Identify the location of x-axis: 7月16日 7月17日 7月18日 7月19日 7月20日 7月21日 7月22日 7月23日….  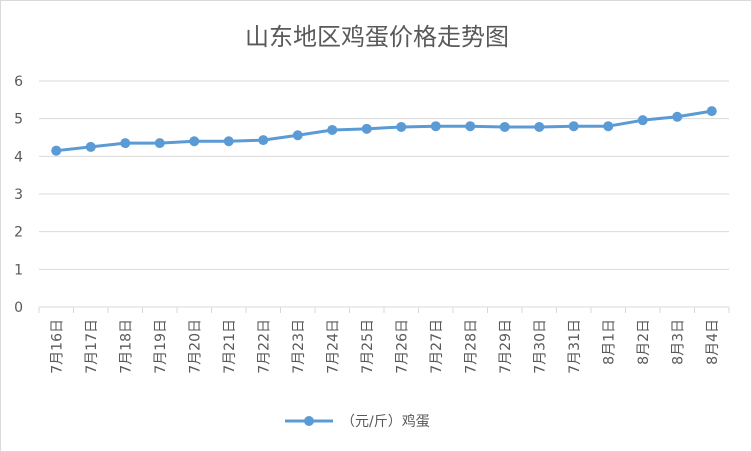
(384, 340).